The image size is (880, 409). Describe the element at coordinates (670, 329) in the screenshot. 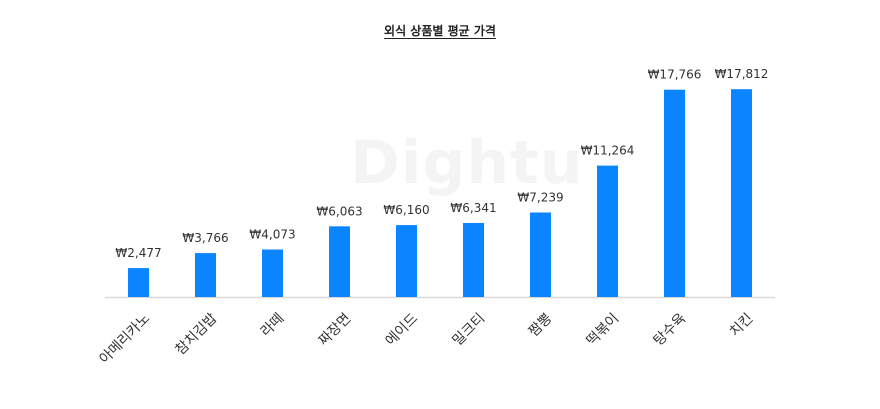

I see `category-label: 탕수육` at that location.